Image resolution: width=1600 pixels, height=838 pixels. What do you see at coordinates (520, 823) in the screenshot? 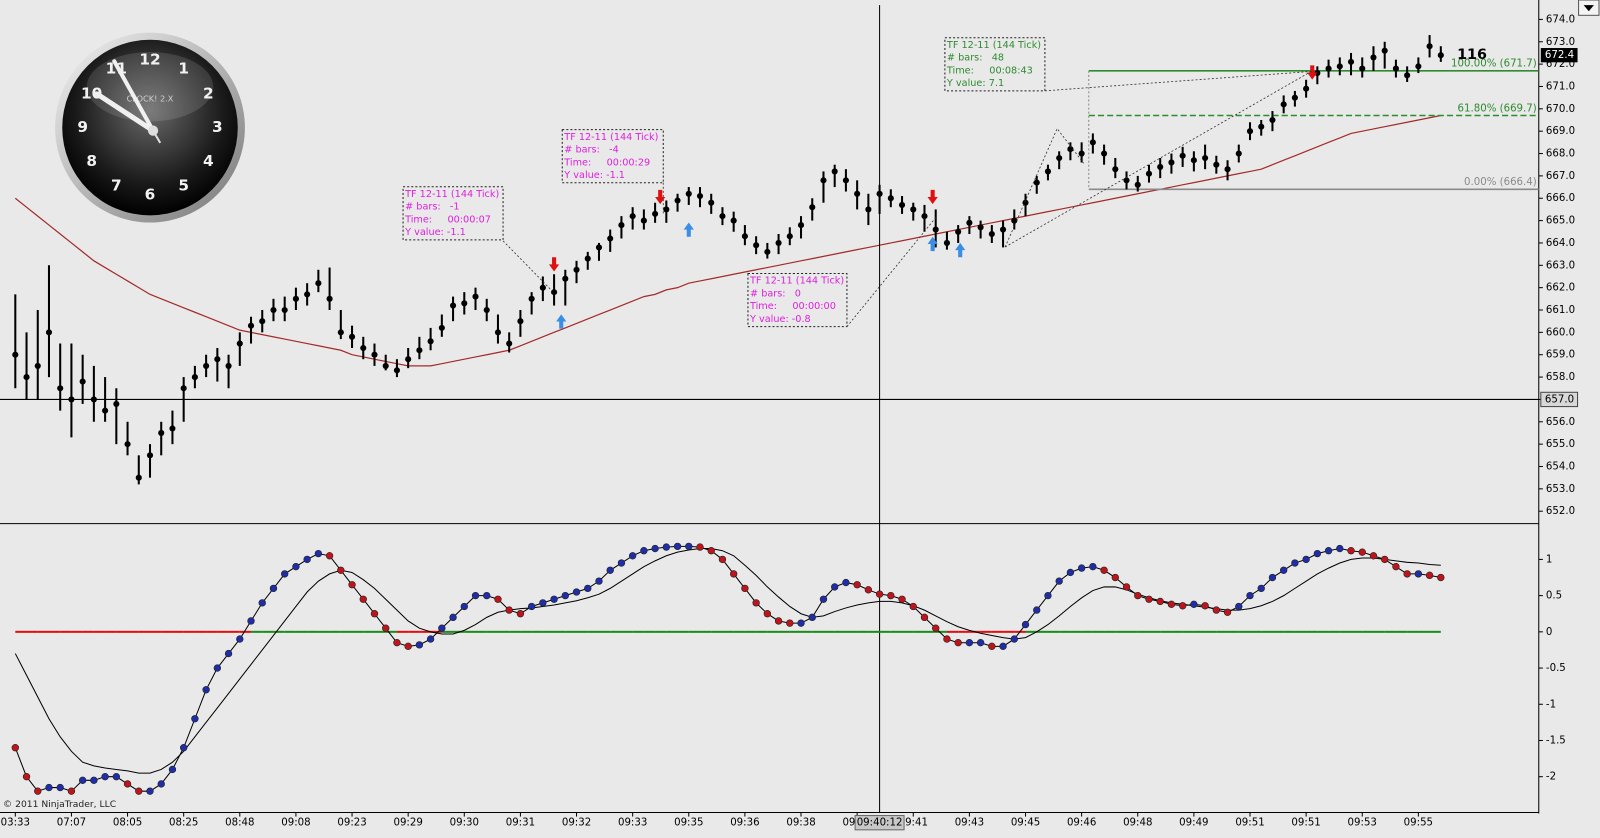
I see `x-tick-label: 09:31` at bounding box center [520, 823].